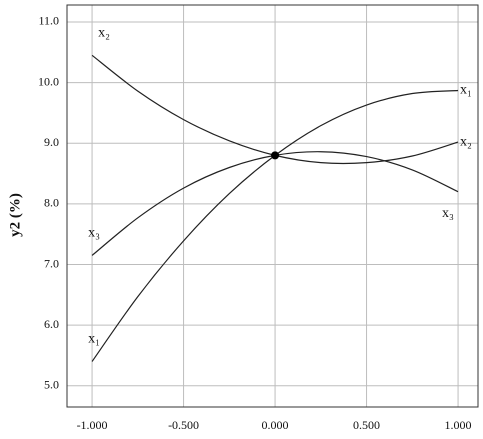 This screenshot has width=483, height=439. Describe the element at coordinates (51, 203) in the screenshot. I see `y-tick-label: 8.0` at that location.